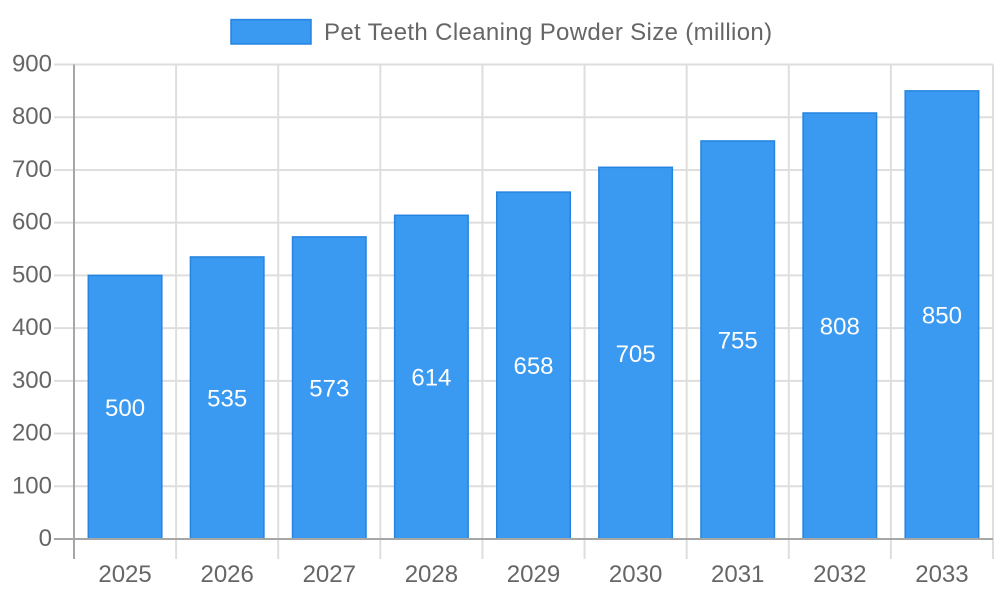  I want to click on svg-text:Pet Teeth Cleaning Powder Size: Pet Teeth Cleaning Powder Size (million), so click(548, 32).